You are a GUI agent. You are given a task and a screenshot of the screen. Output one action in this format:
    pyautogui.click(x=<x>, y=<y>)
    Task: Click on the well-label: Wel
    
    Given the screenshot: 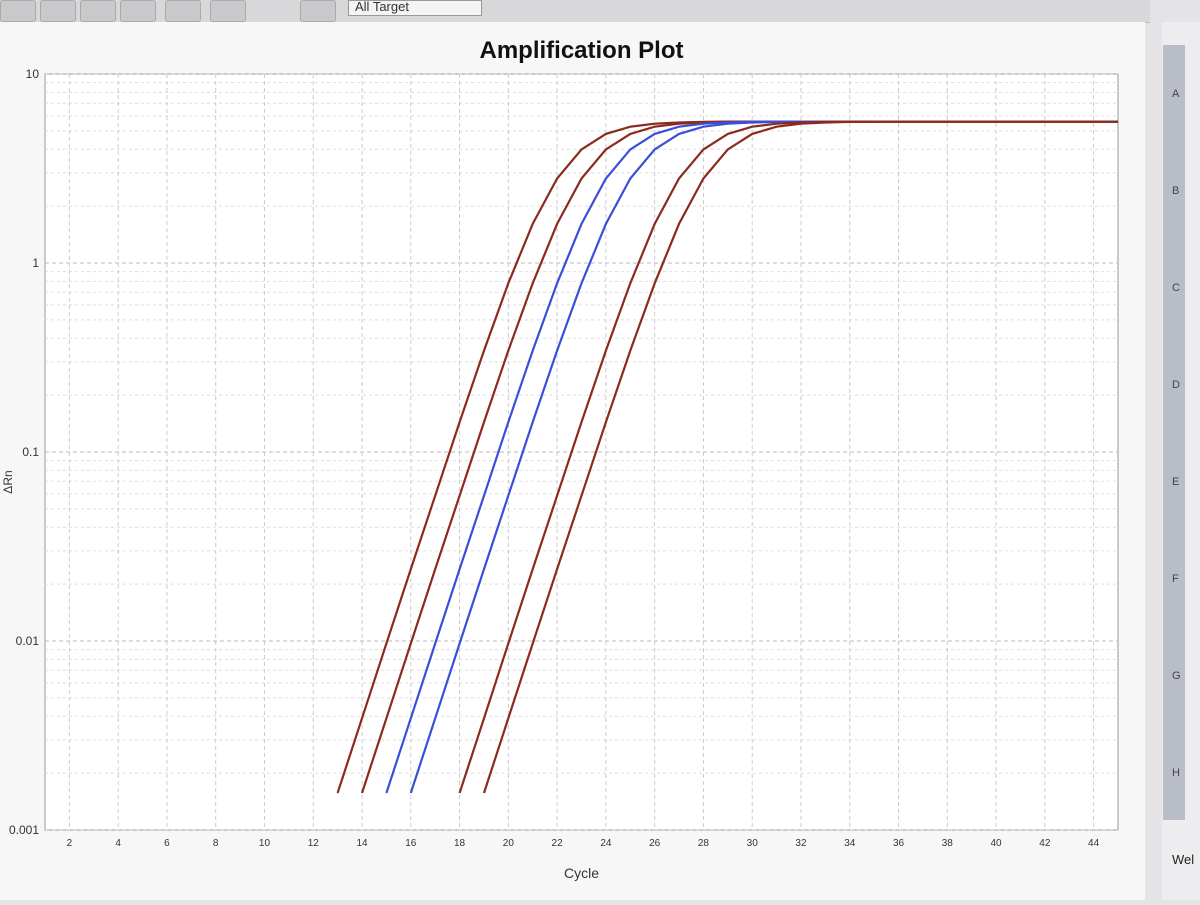 What is the action you would take?
    pyautogui.click(x=1183, y=859)
    